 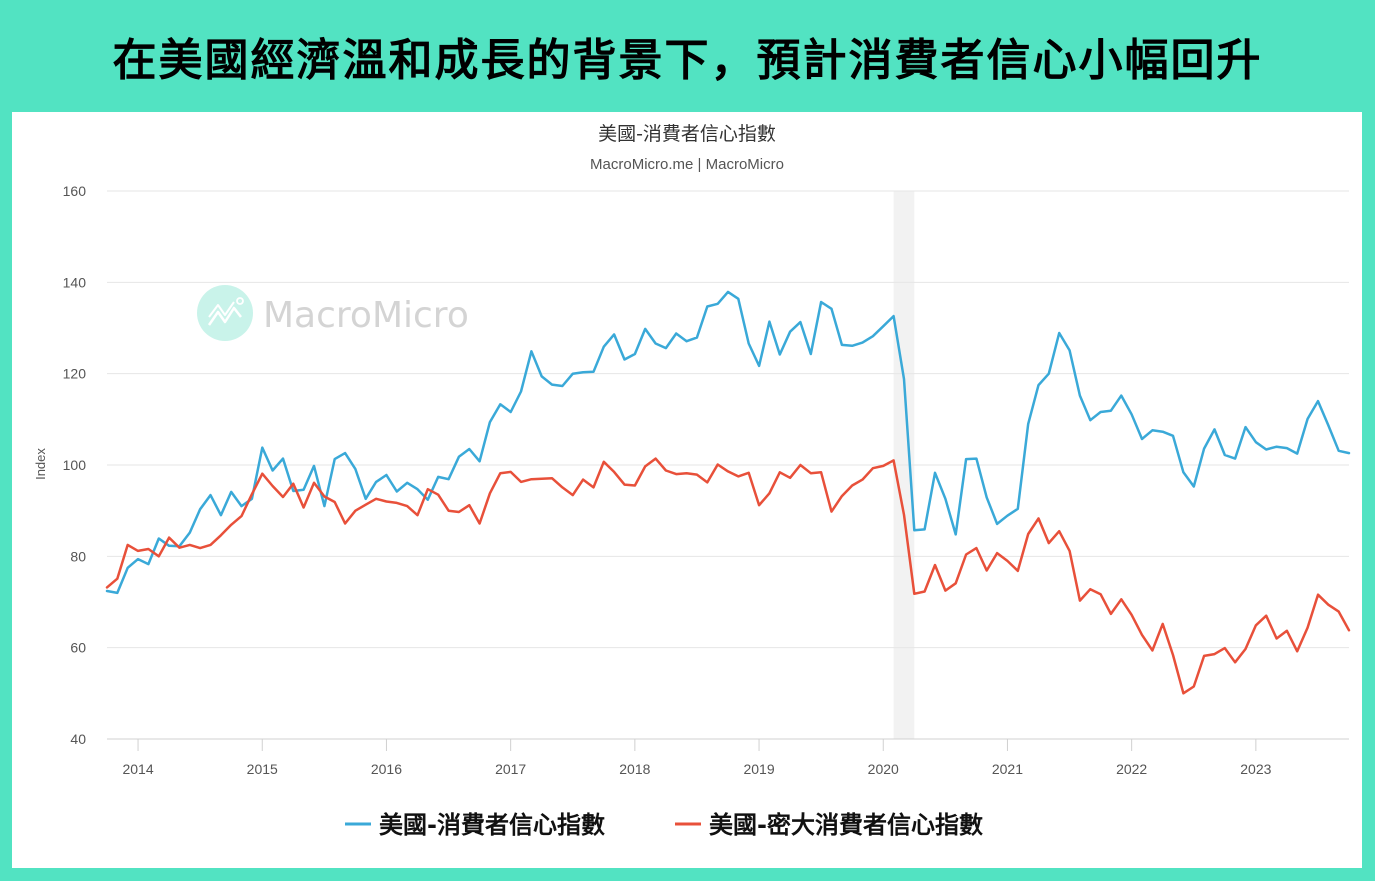 What do you see at coordinates (137, 769) in the screenshot?
I see `x-tick-label: 2014` at bounding box center [137, 769].